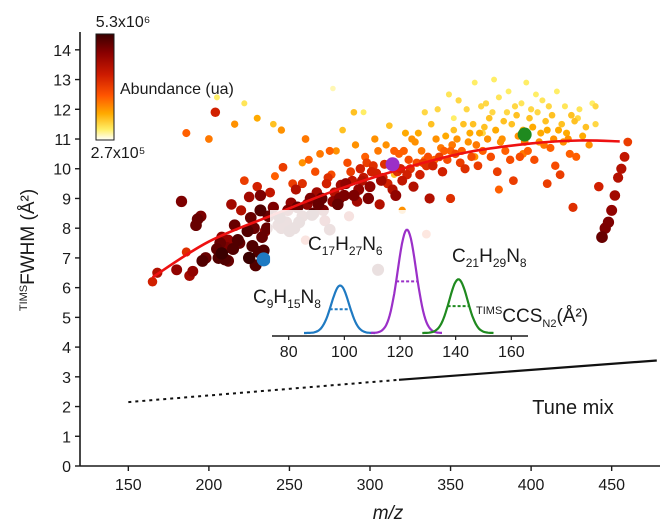  I want to click on x-tick-label: 350, so click(450, 485).